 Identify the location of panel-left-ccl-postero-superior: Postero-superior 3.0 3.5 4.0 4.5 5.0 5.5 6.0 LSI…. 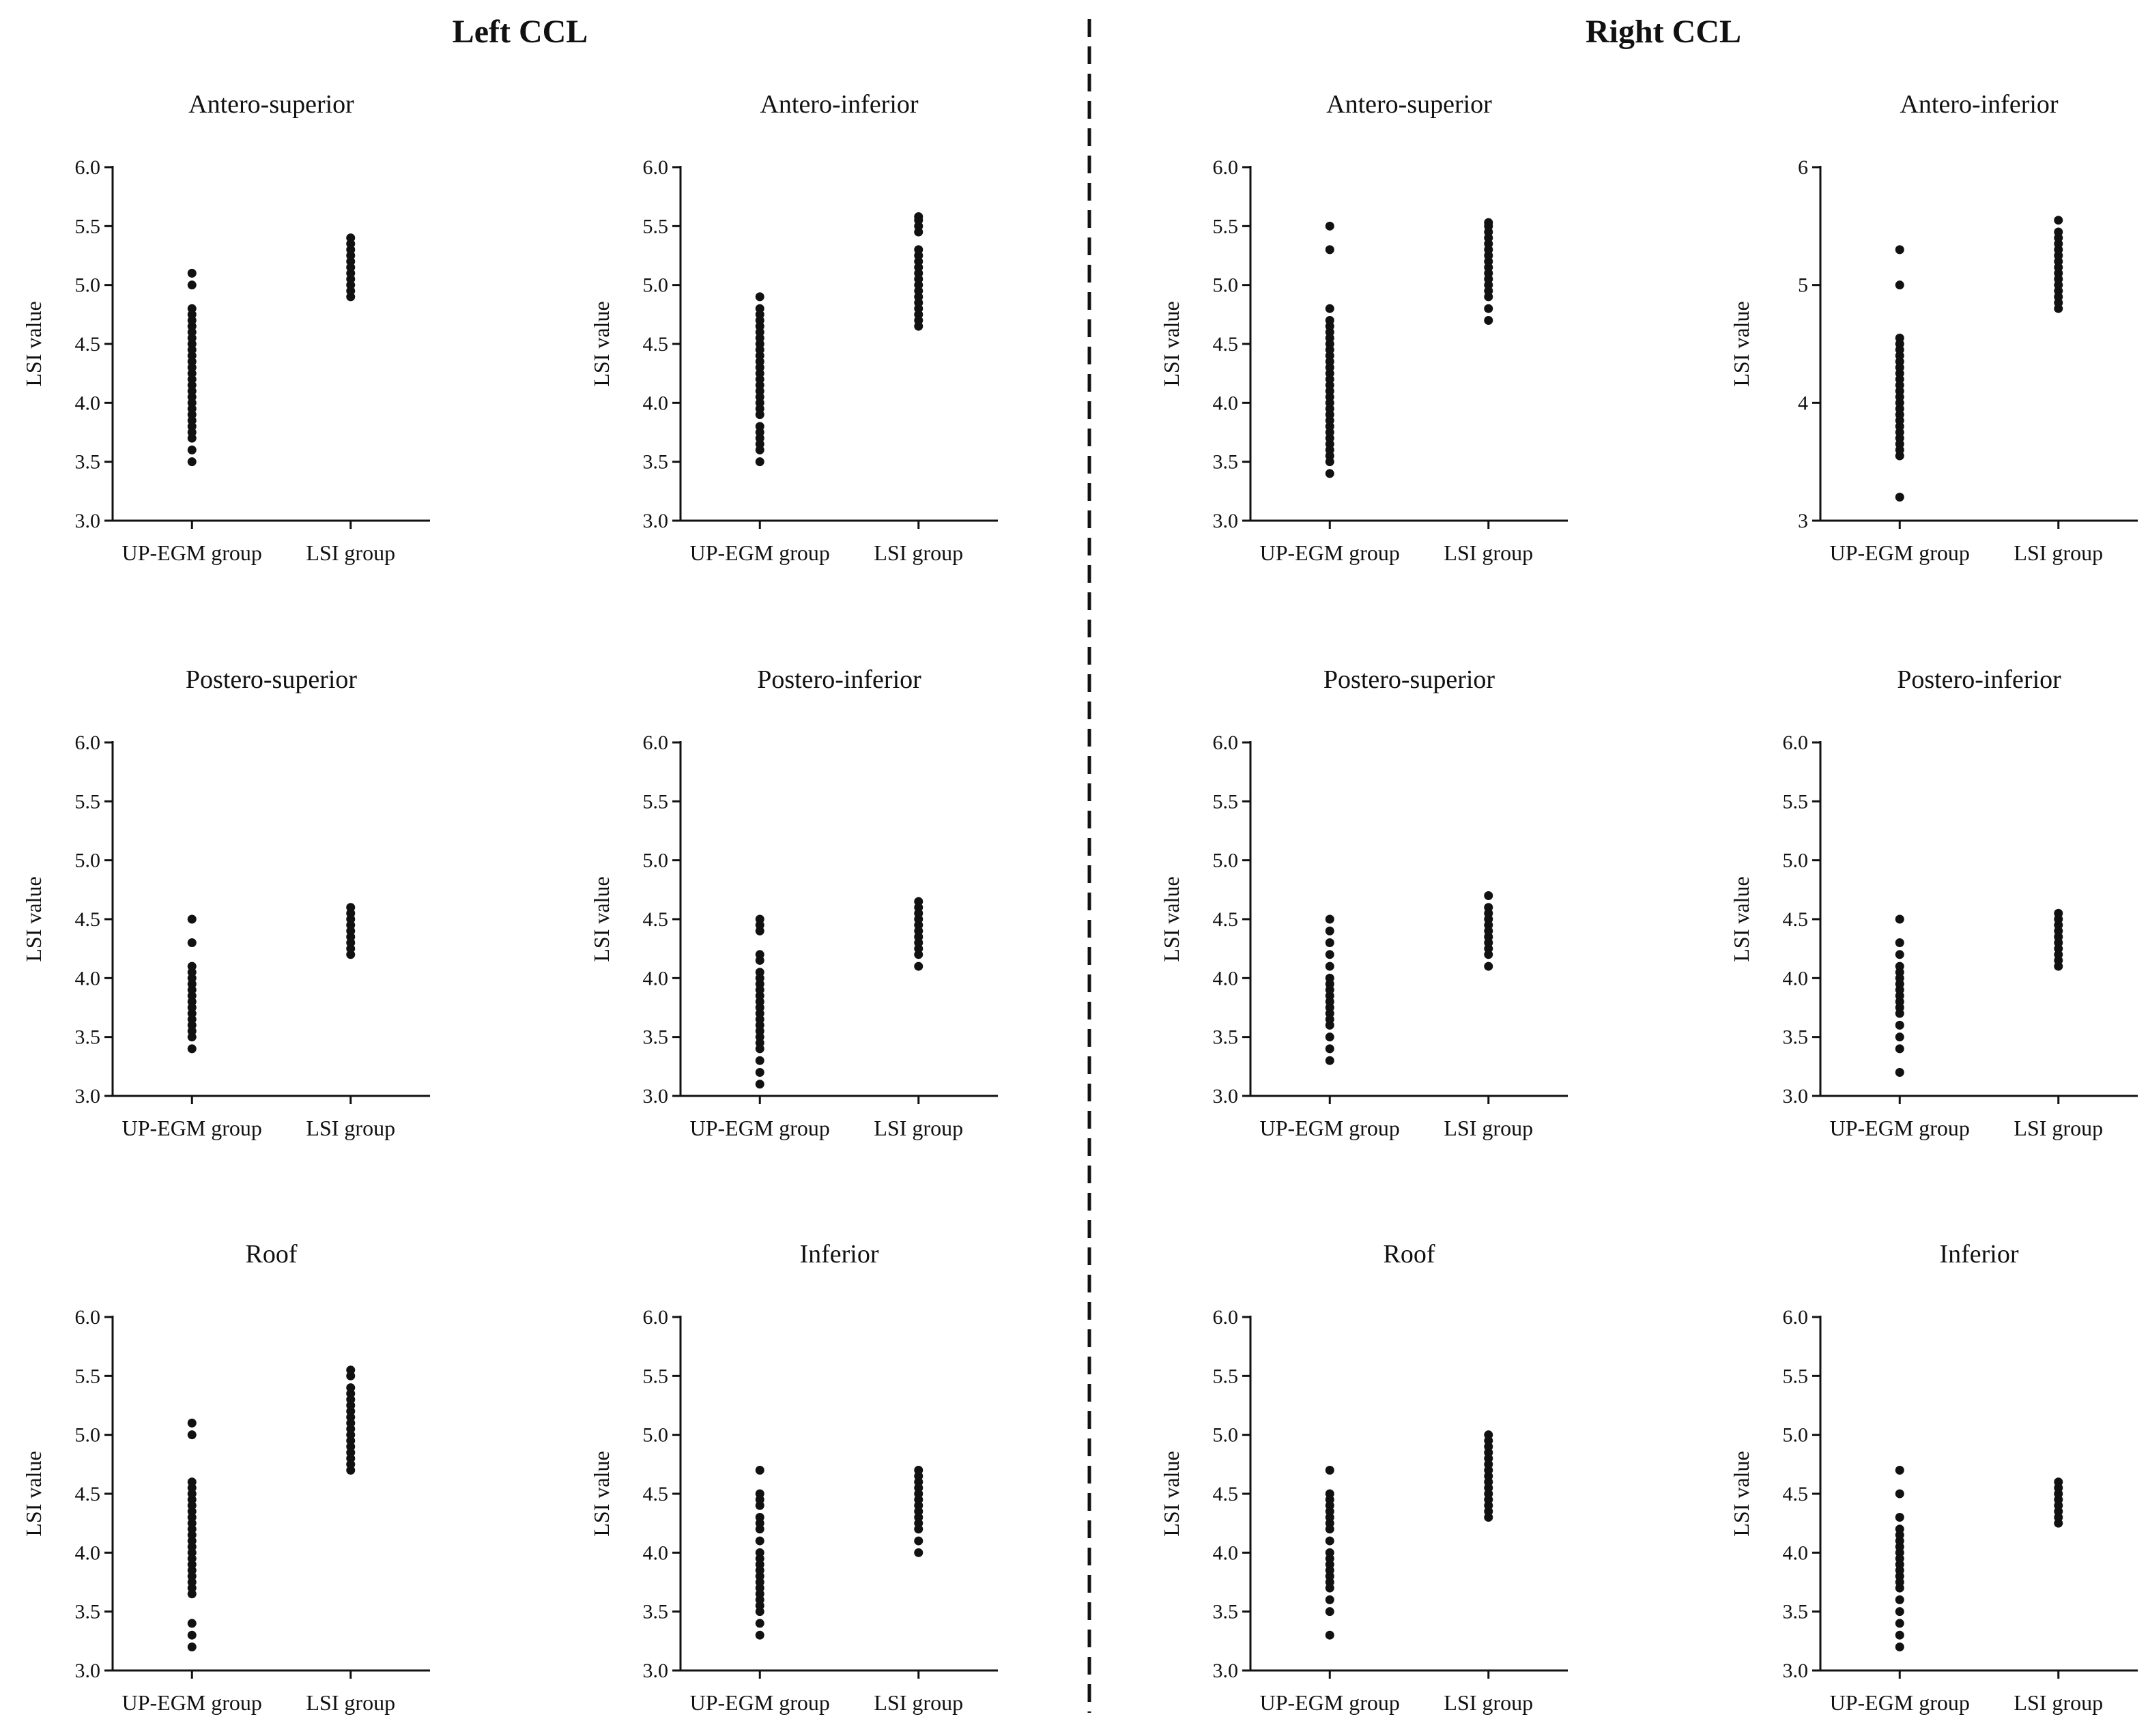
(225, 902).